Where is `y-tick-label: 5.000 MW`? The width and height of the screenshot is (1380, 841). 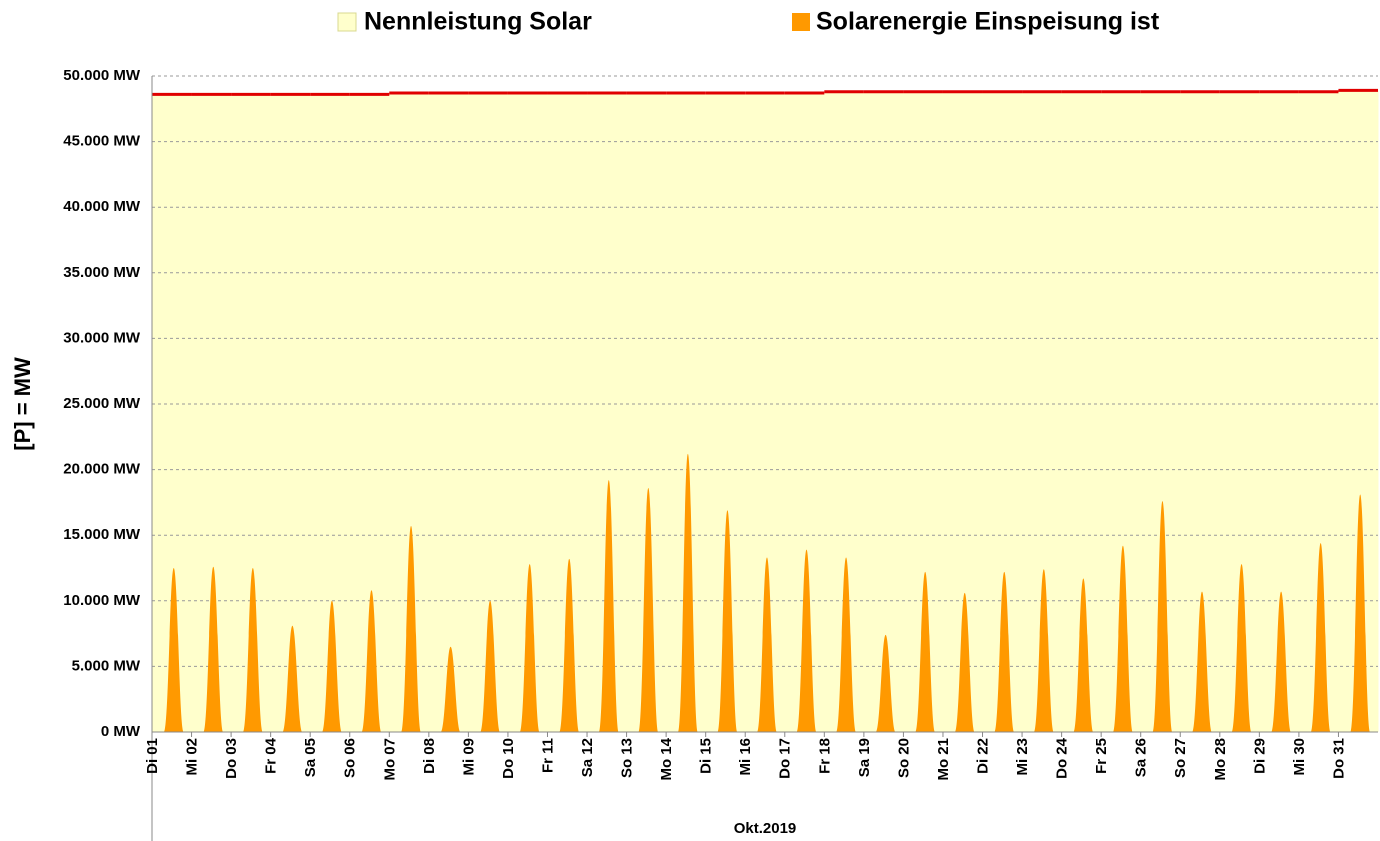 y-tick-label: 5.000 MW is located at coordinates (106, 665).